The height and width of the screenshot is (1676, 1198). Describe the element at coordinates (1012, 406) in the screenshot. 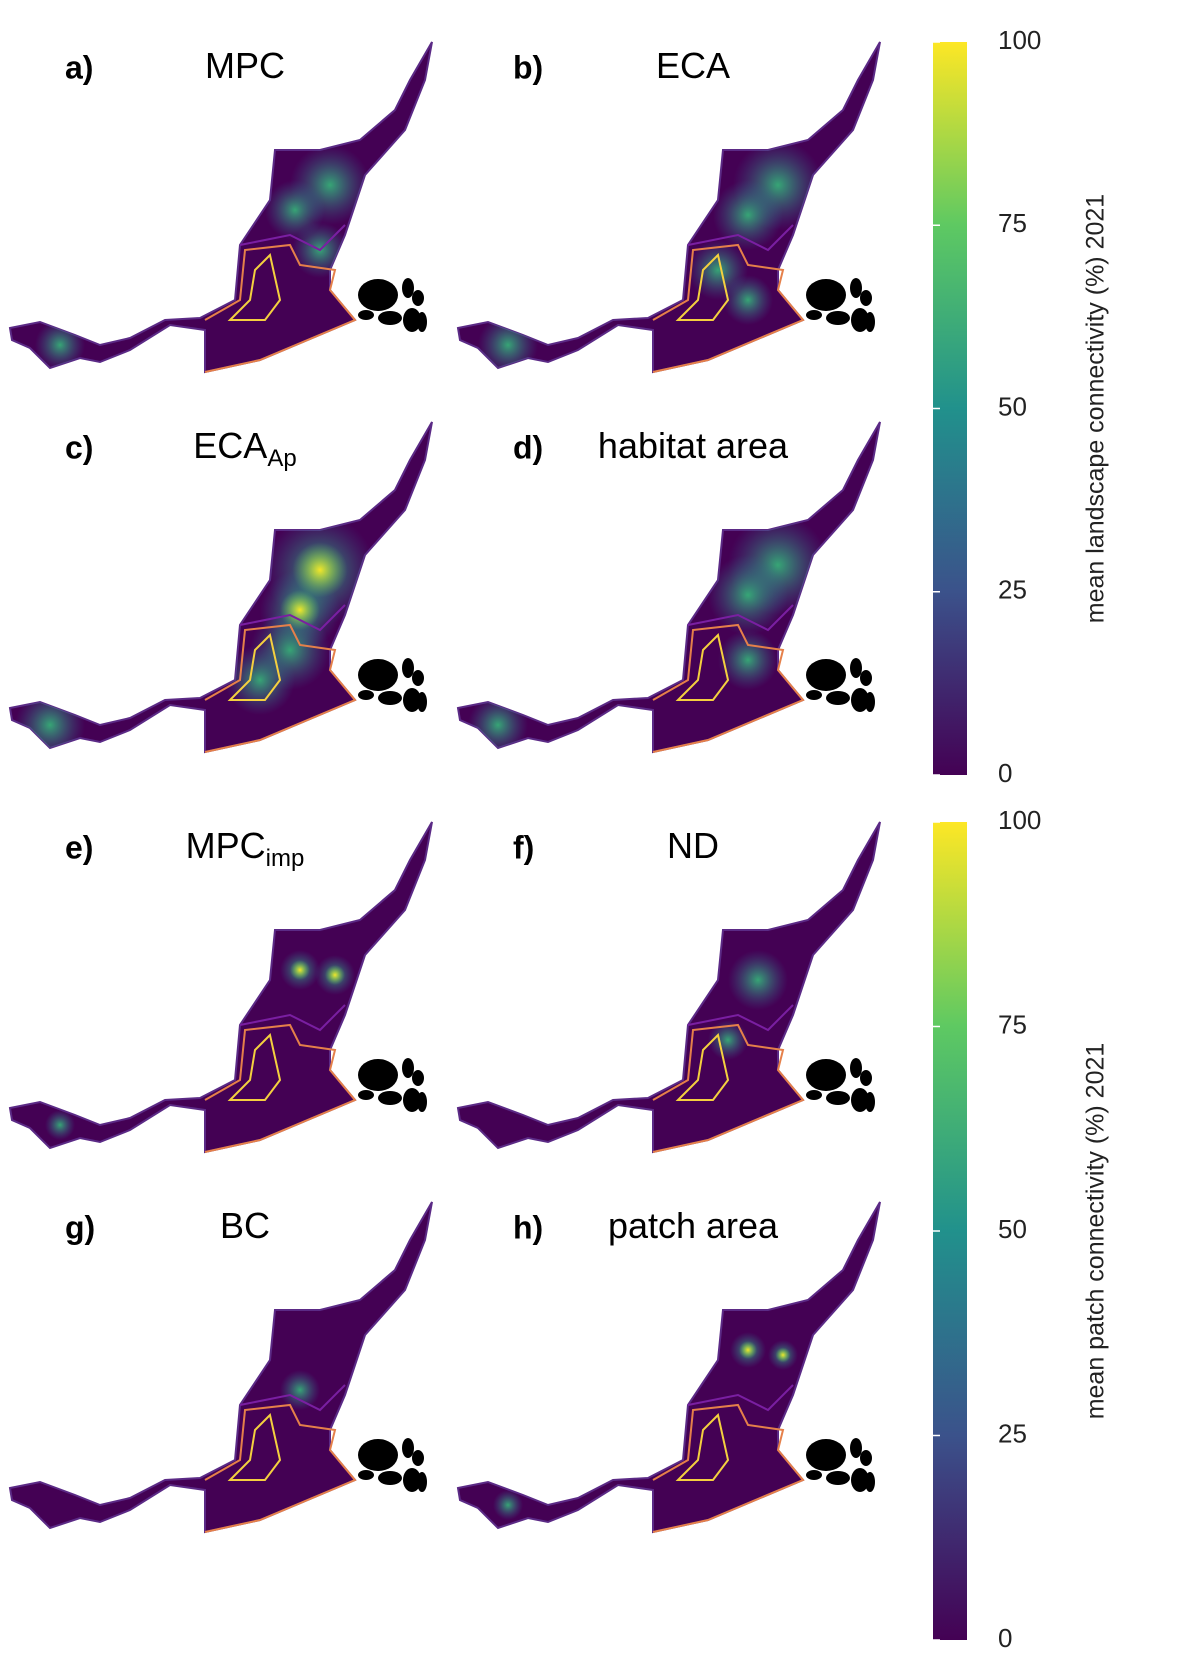

I see `colorbar-tick-label: 50` at that location.